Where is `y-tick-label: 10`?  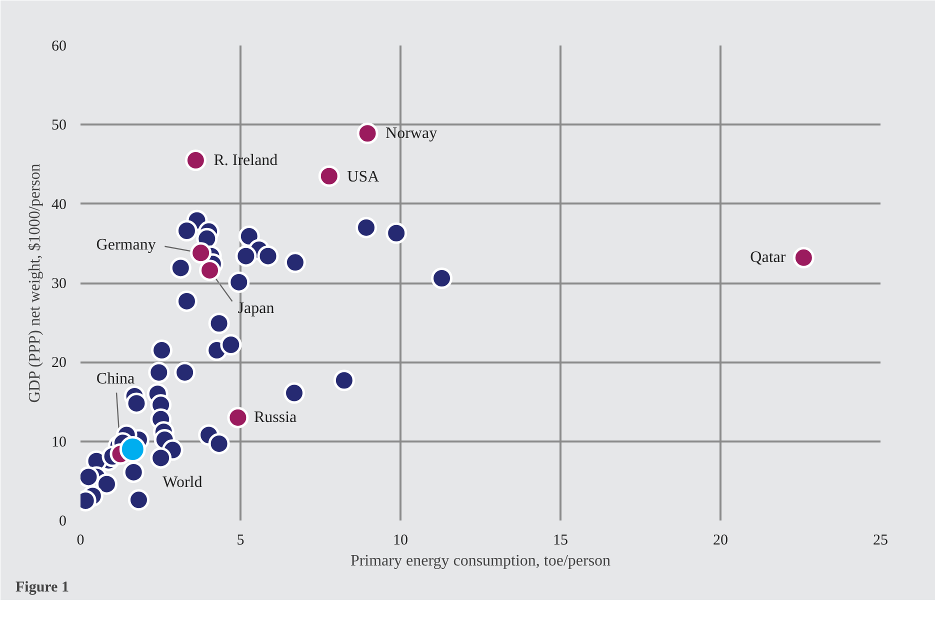 y-tick-label: 10 is located at coordinates (59, 442).